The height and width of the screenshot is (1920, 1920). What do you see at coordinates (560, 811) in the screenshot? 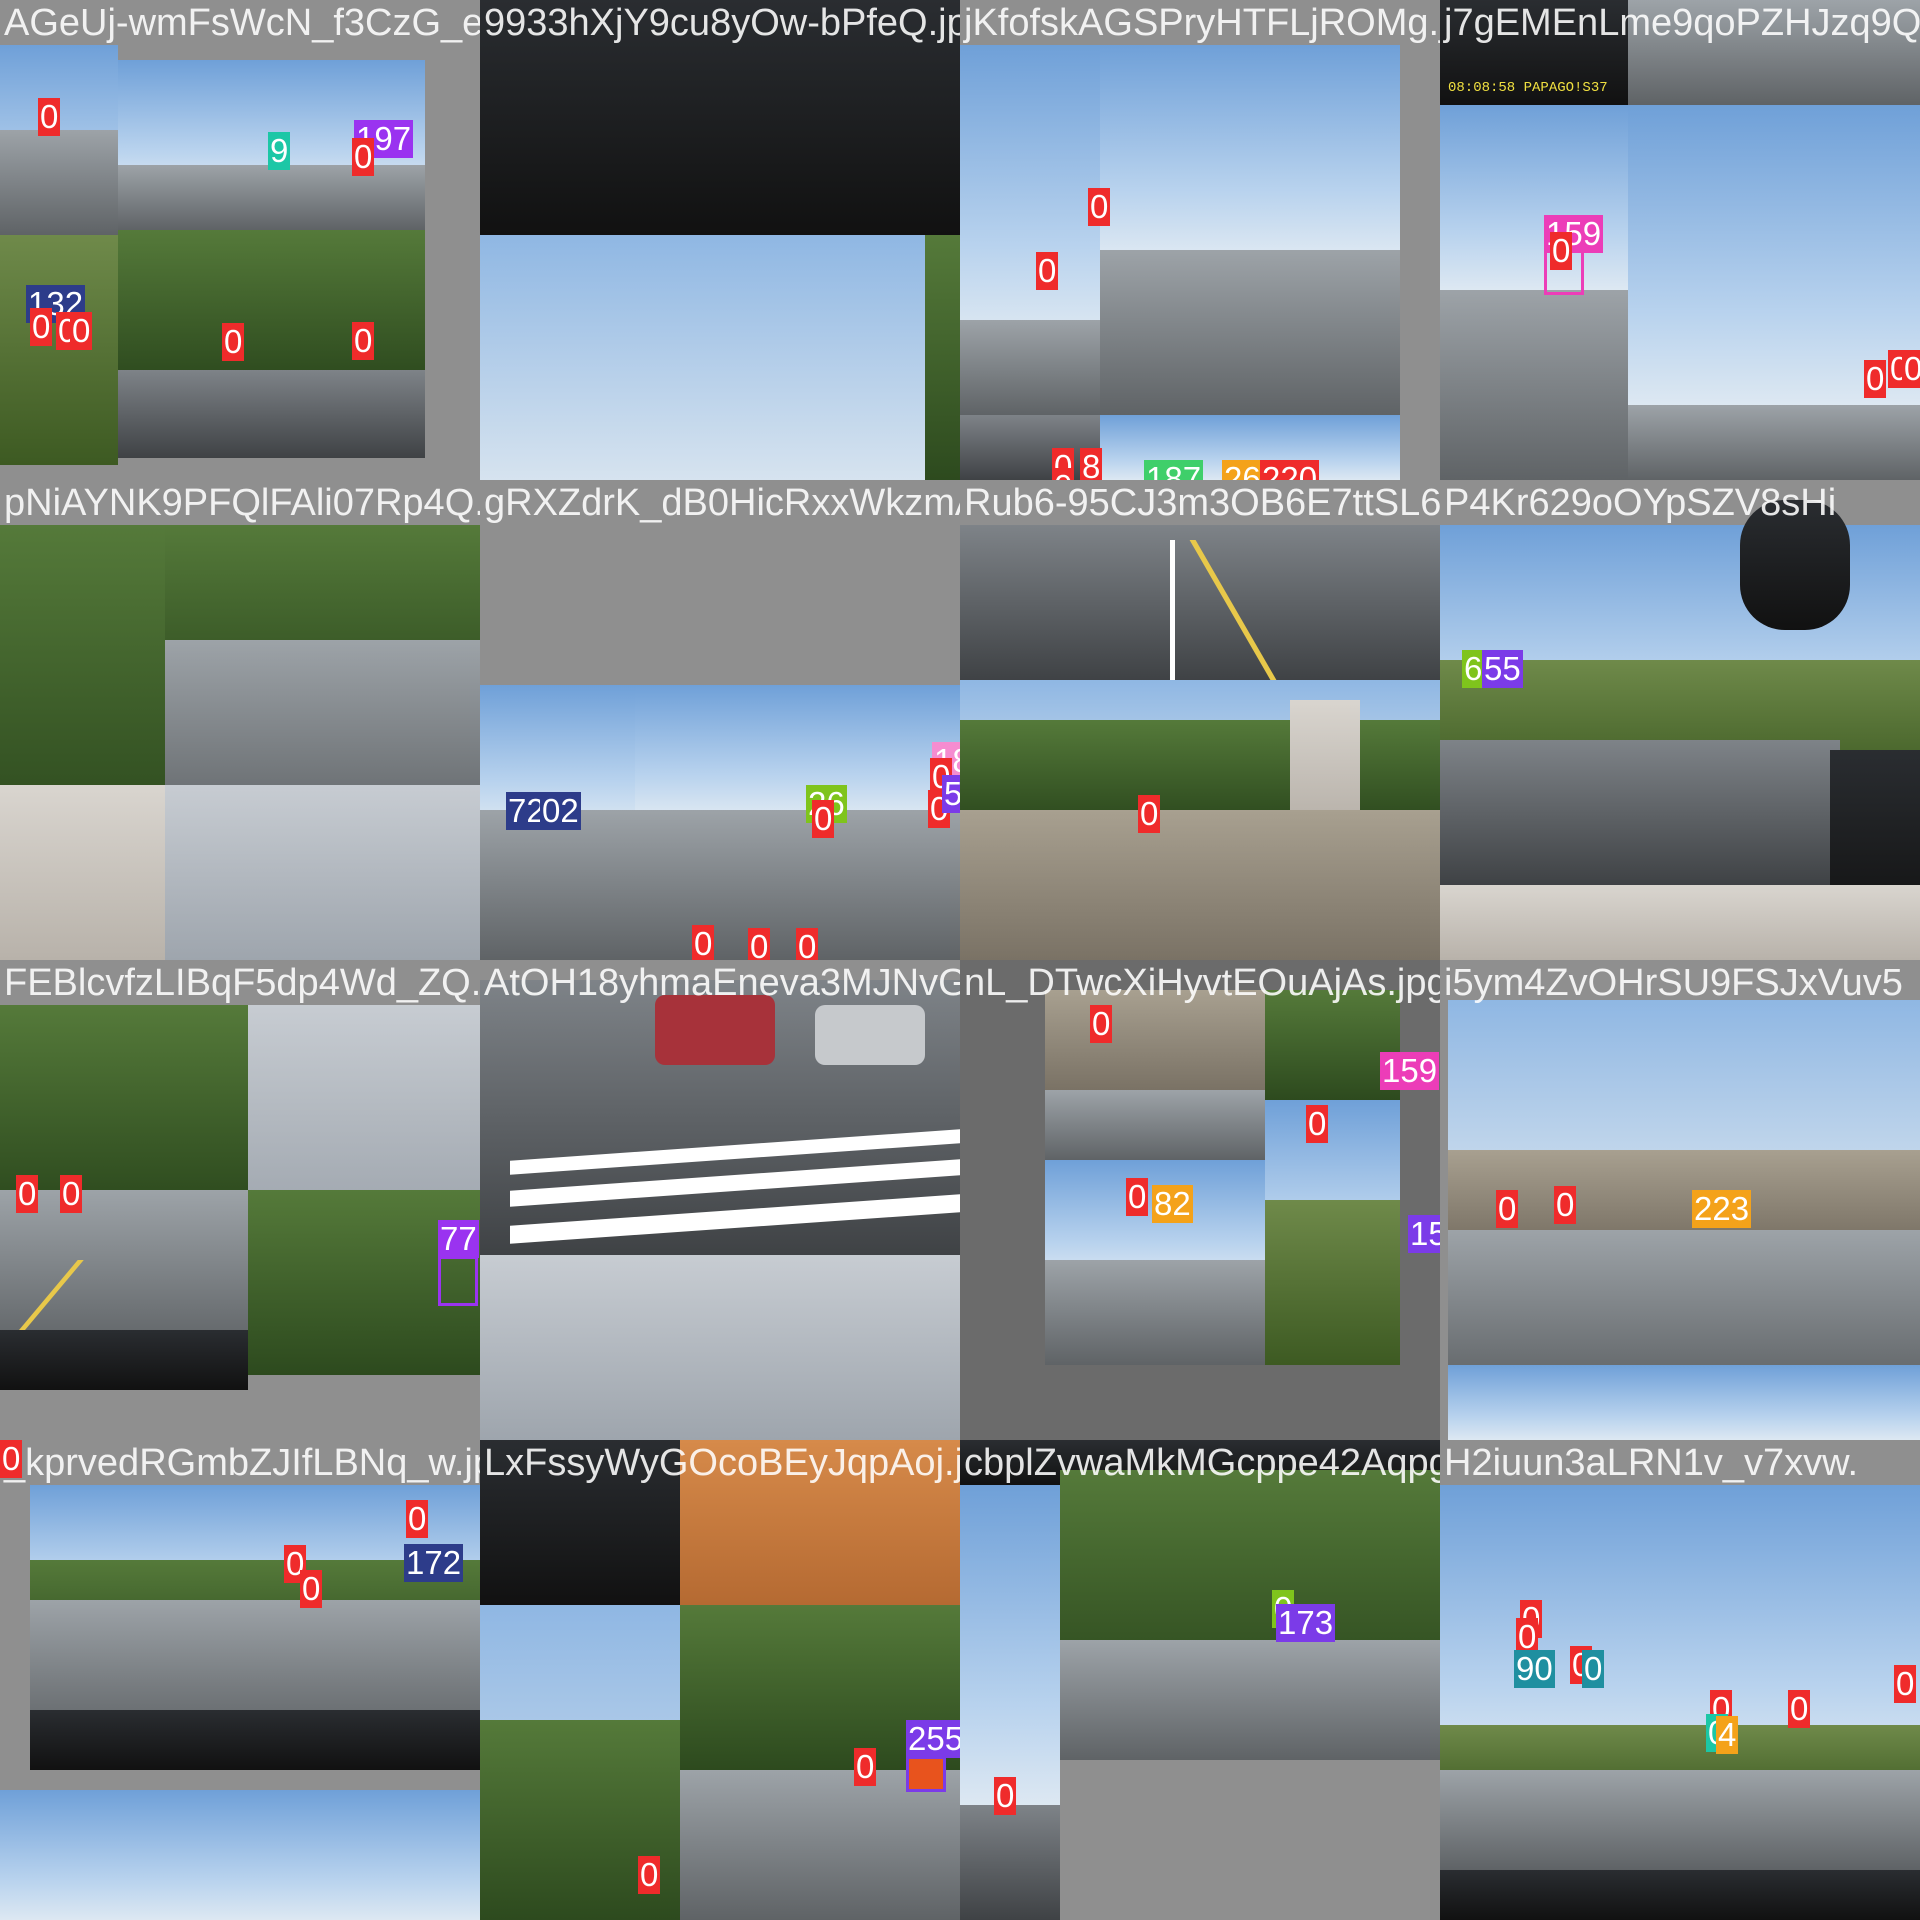
I see `detection-label: 02` at bounding box center [560, 811].